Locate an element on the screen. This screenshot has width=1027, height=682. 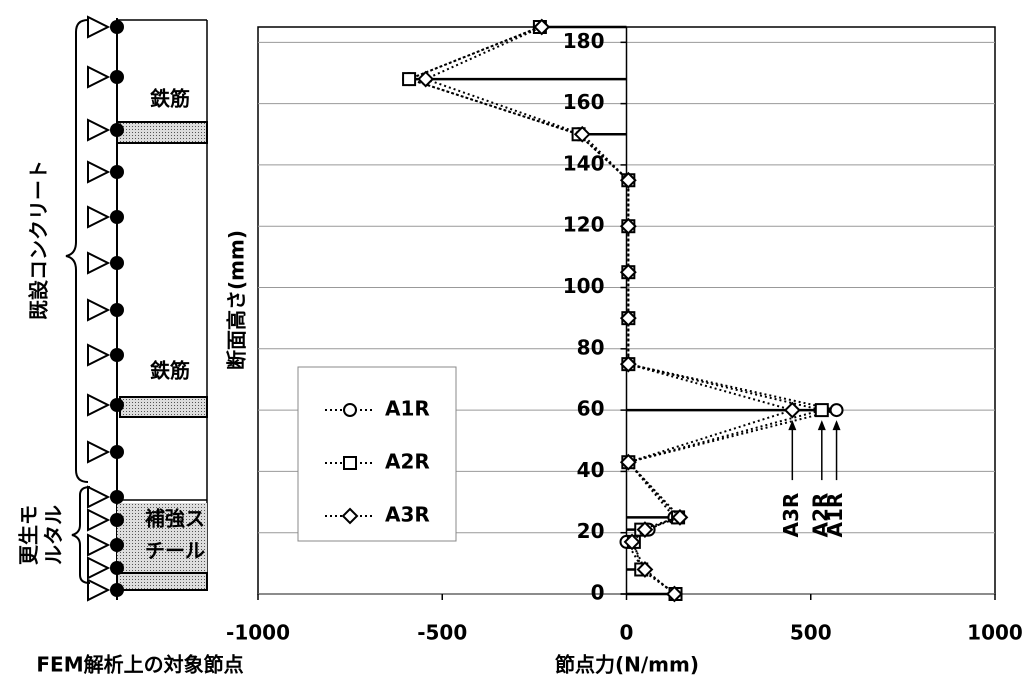
y-tick-label: 20 is located at coordinates (591, 531).